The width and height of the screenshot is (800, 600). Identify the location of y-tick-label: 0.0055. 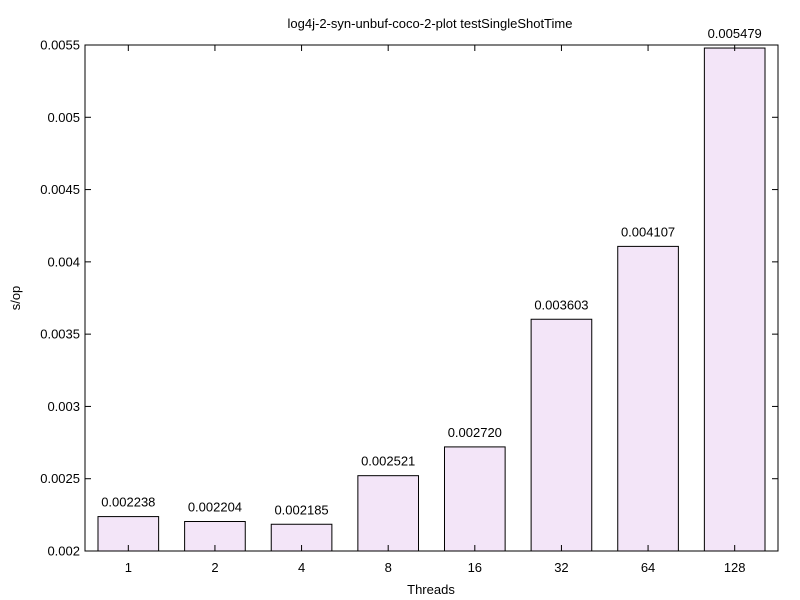
(60, 45).